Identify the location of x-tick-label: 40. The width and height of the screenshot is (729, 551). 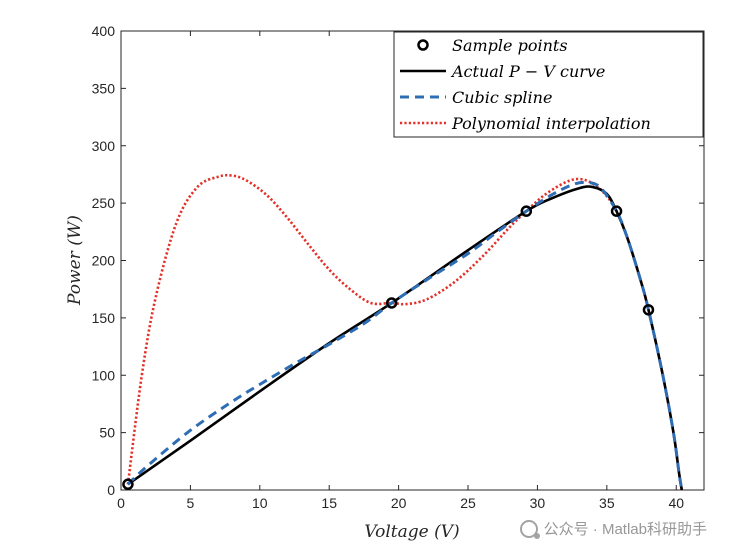
(676, 503).